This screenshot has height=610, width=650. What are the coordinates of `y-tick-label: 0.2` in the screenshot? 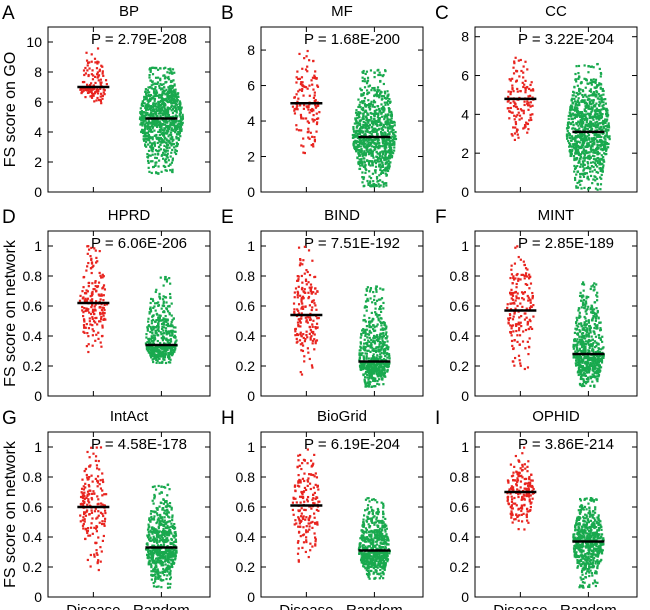 It's located at (33, 366).